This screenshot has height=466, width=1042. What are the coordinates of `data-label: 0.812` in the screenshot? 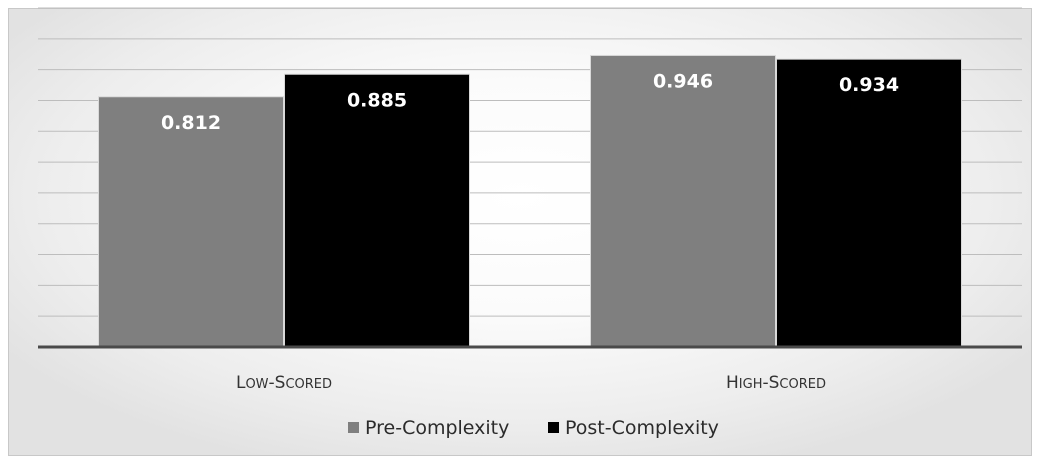 It's located at (191, 123).